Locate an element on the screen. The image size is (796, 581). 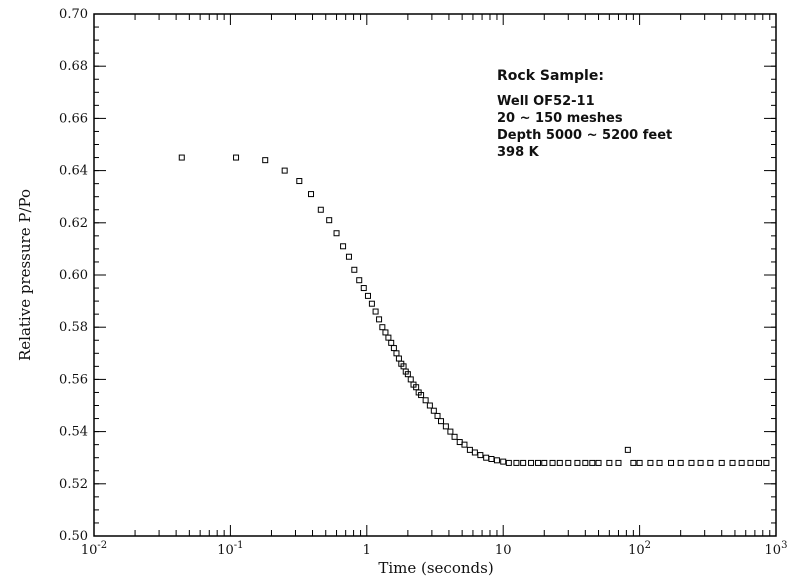
y-tick-label: 0.50 is located at coordinates (73, 536).